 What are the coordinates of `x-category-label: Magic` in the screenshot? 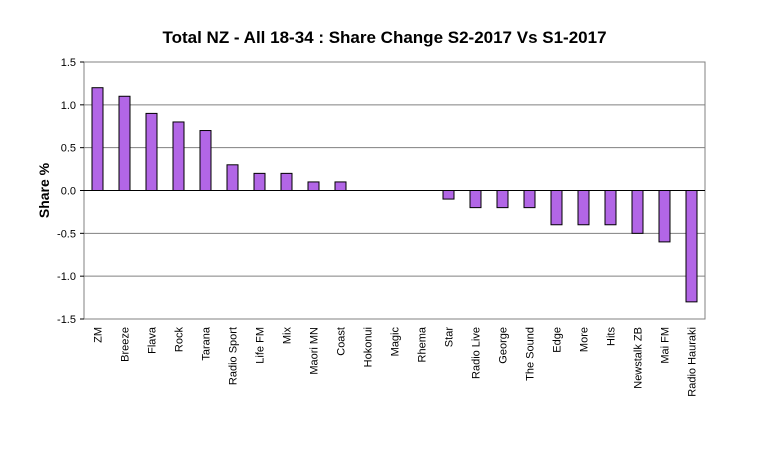 It's located at (396, 342).